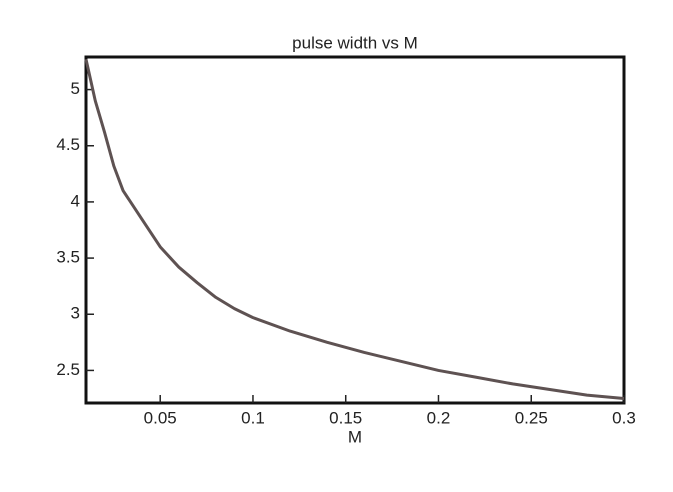  I want to click on y-tick-label: 4.5, so click(68, 144).